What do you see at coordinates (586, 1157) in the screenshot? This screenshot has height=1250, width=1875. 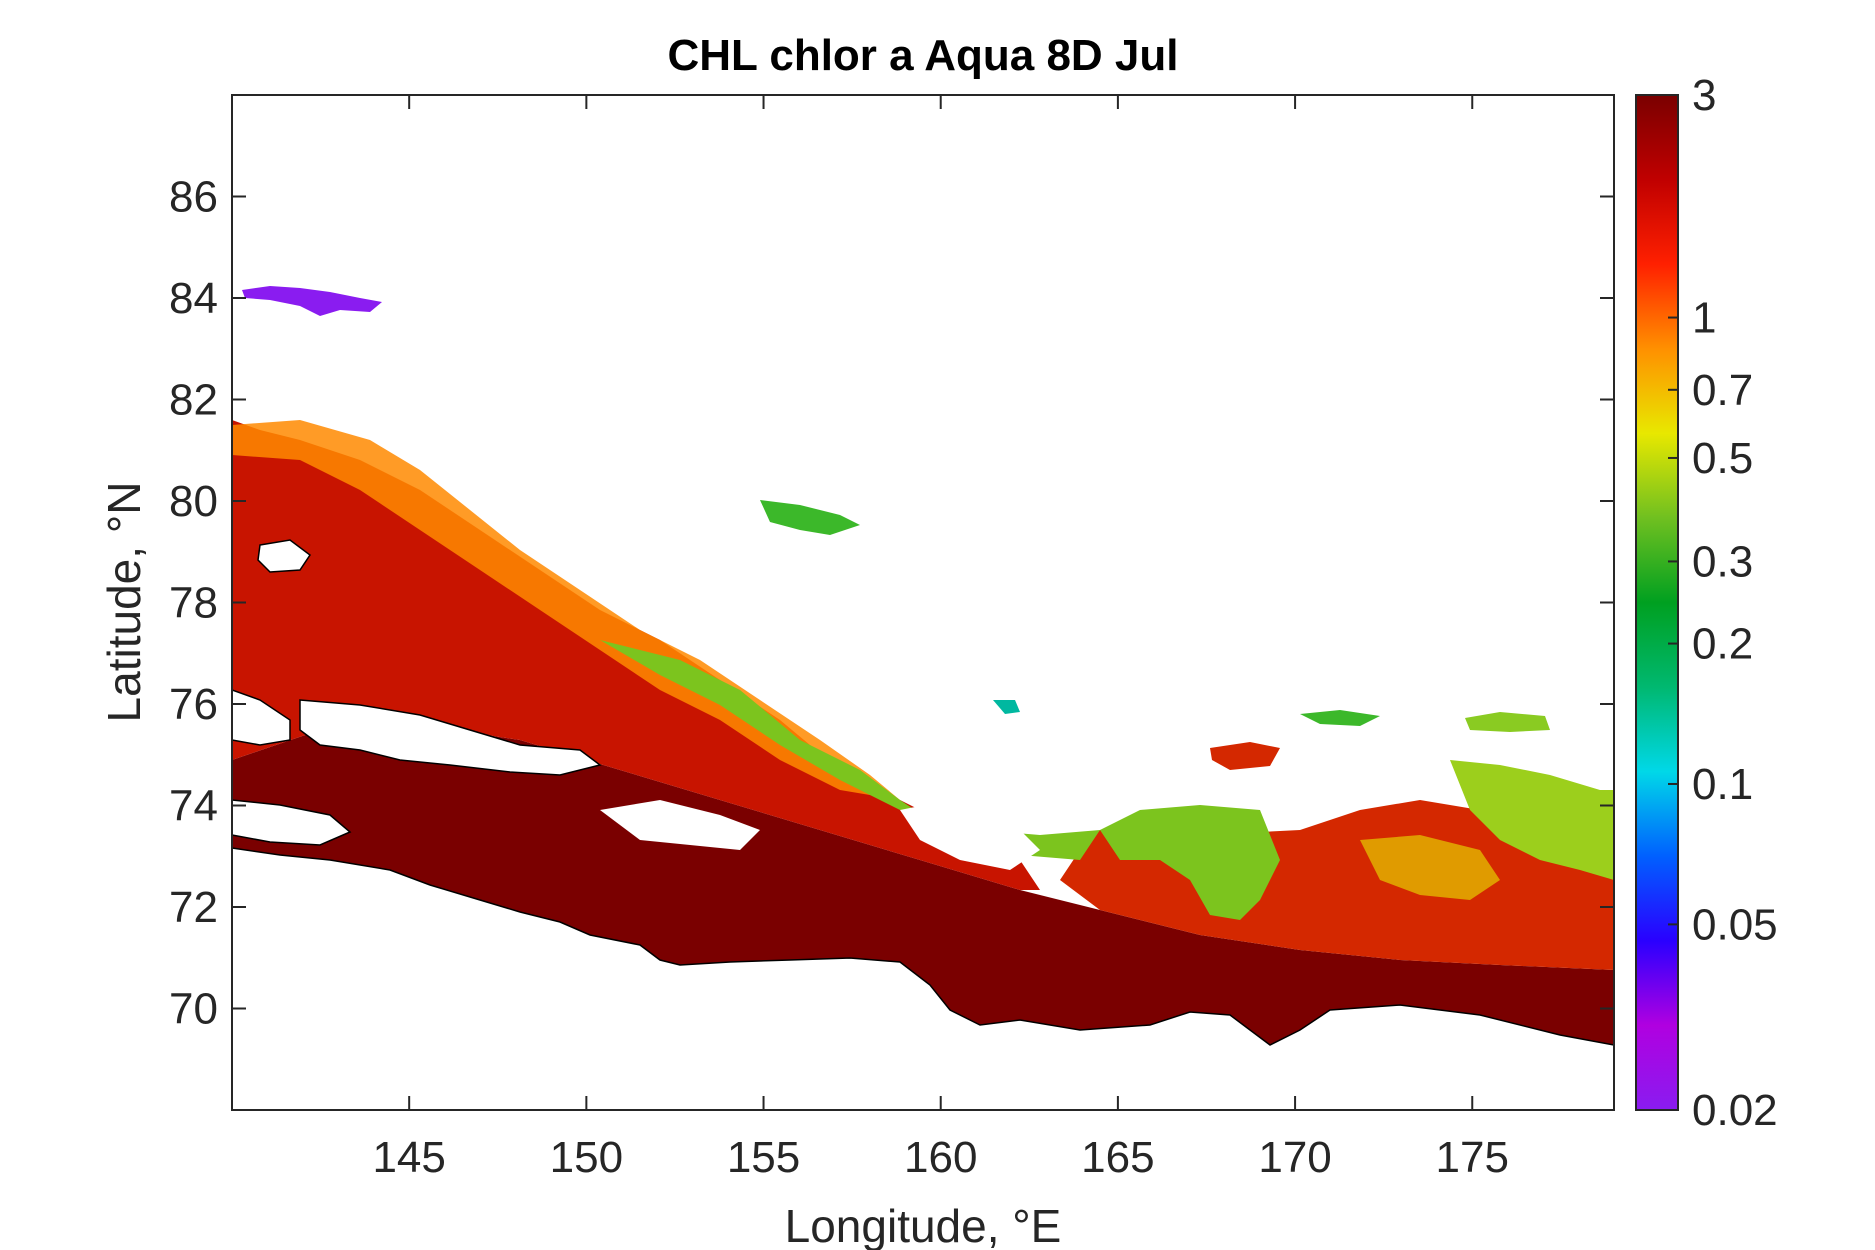 I see `x-tick-label: 150` at bounding box center [586, 1157].